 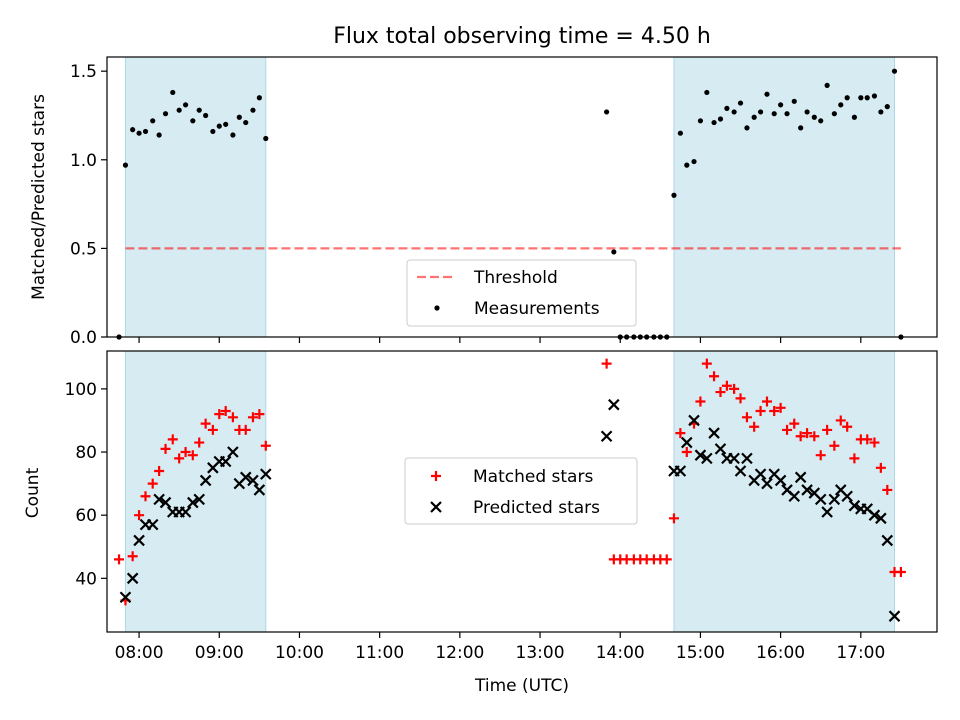 I want to click on legend-measurement-label: Measurements, so click(x=537, y=309).